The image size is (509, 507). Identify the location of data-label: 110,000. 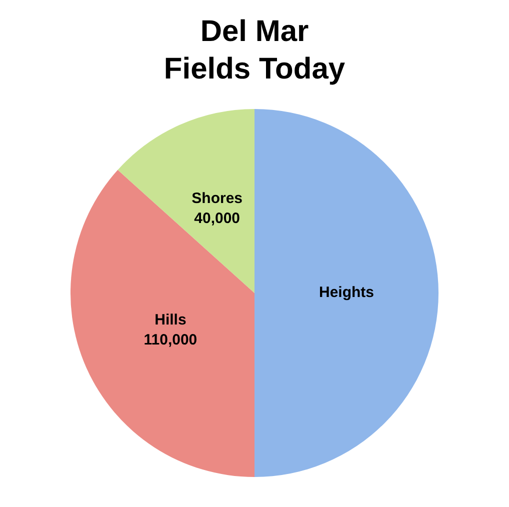
(171, 340).